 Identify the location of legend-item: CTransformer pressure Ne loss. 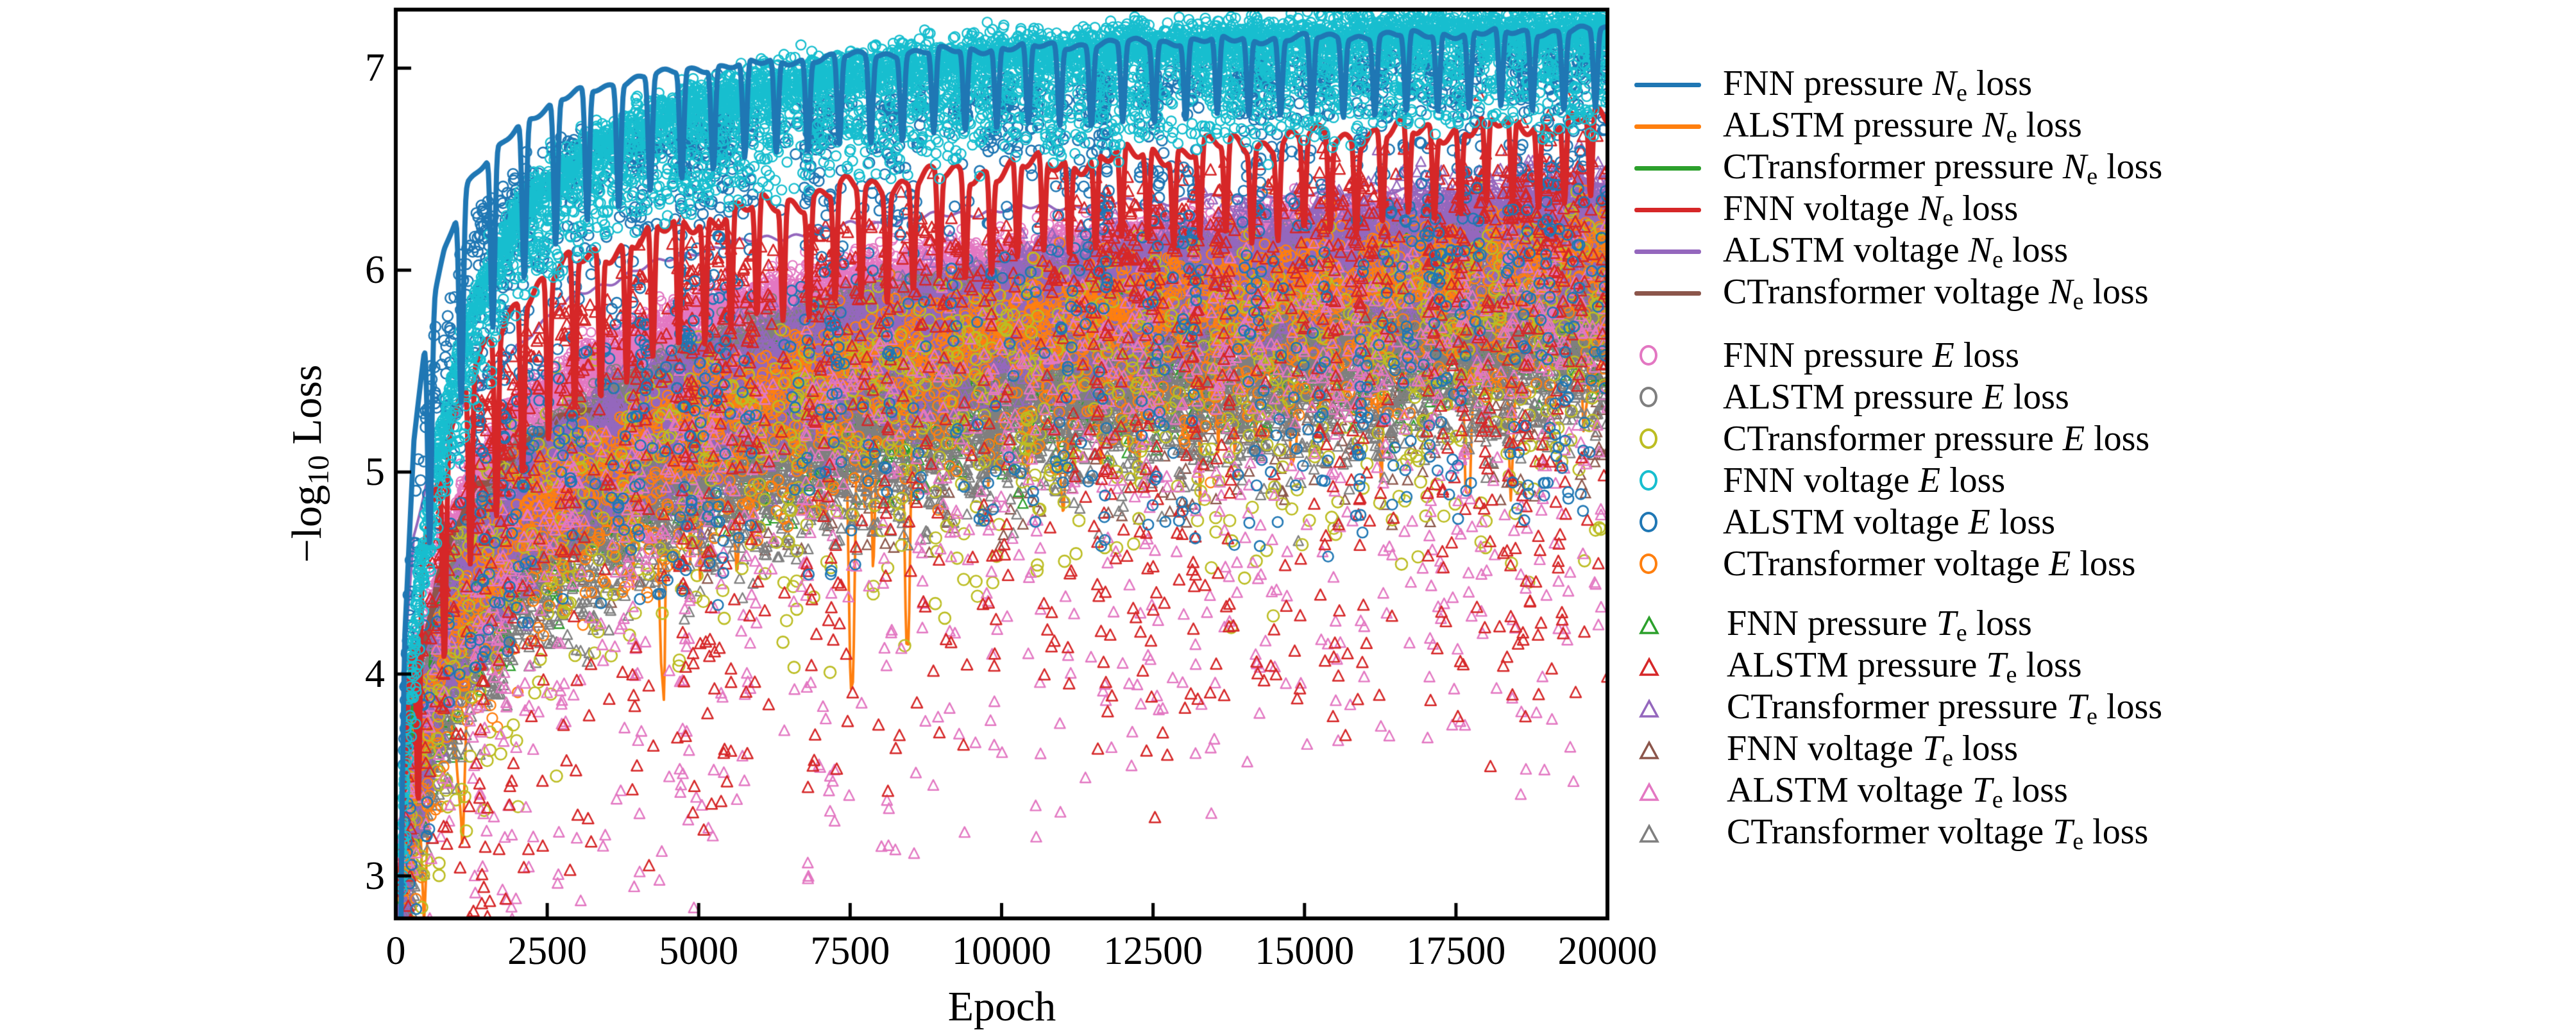
(2031, 168).